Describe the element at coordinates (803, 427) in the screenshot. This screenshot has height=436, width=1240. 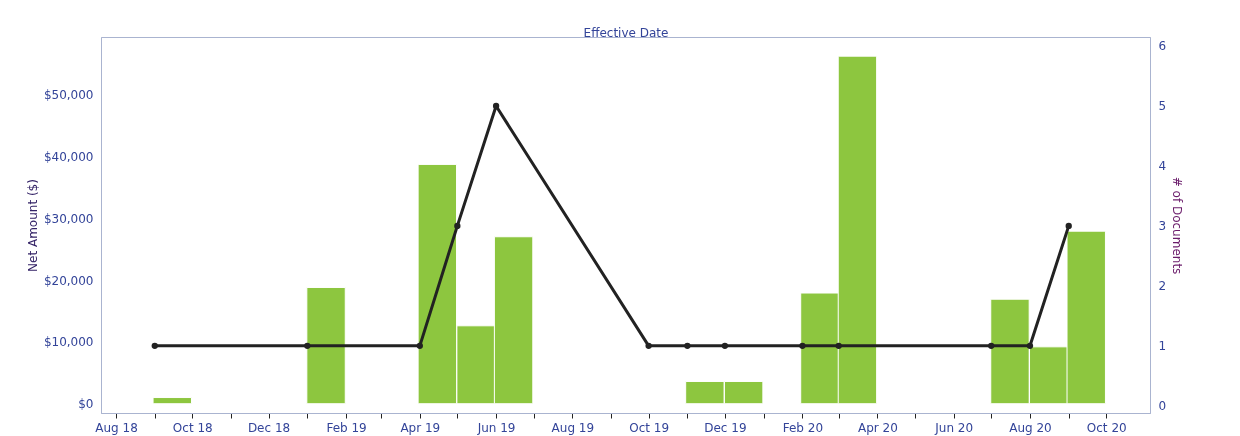
I see `x-tick-label: Feb 20` at that location.